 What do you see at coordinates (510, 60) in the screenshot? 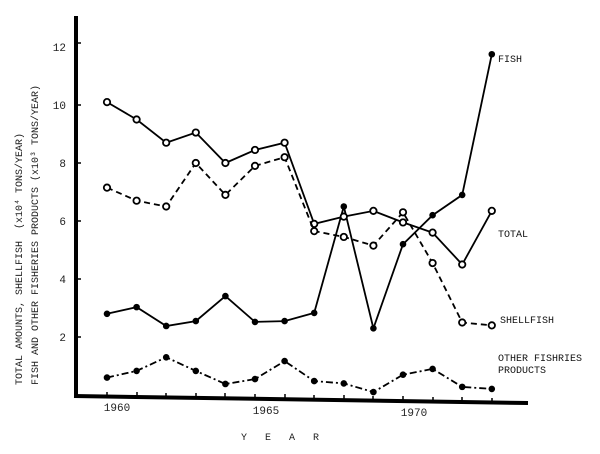
I see `label-fish: FISH` at bounding box center [510, 60].